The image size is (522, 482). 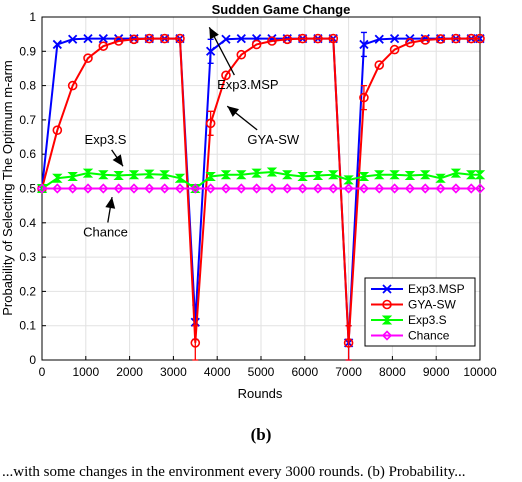 What do you see at coordinates (281, 9) in the screenshot?
I see `chart-title: Sudden Game Change` at bounding box center [281, 9].